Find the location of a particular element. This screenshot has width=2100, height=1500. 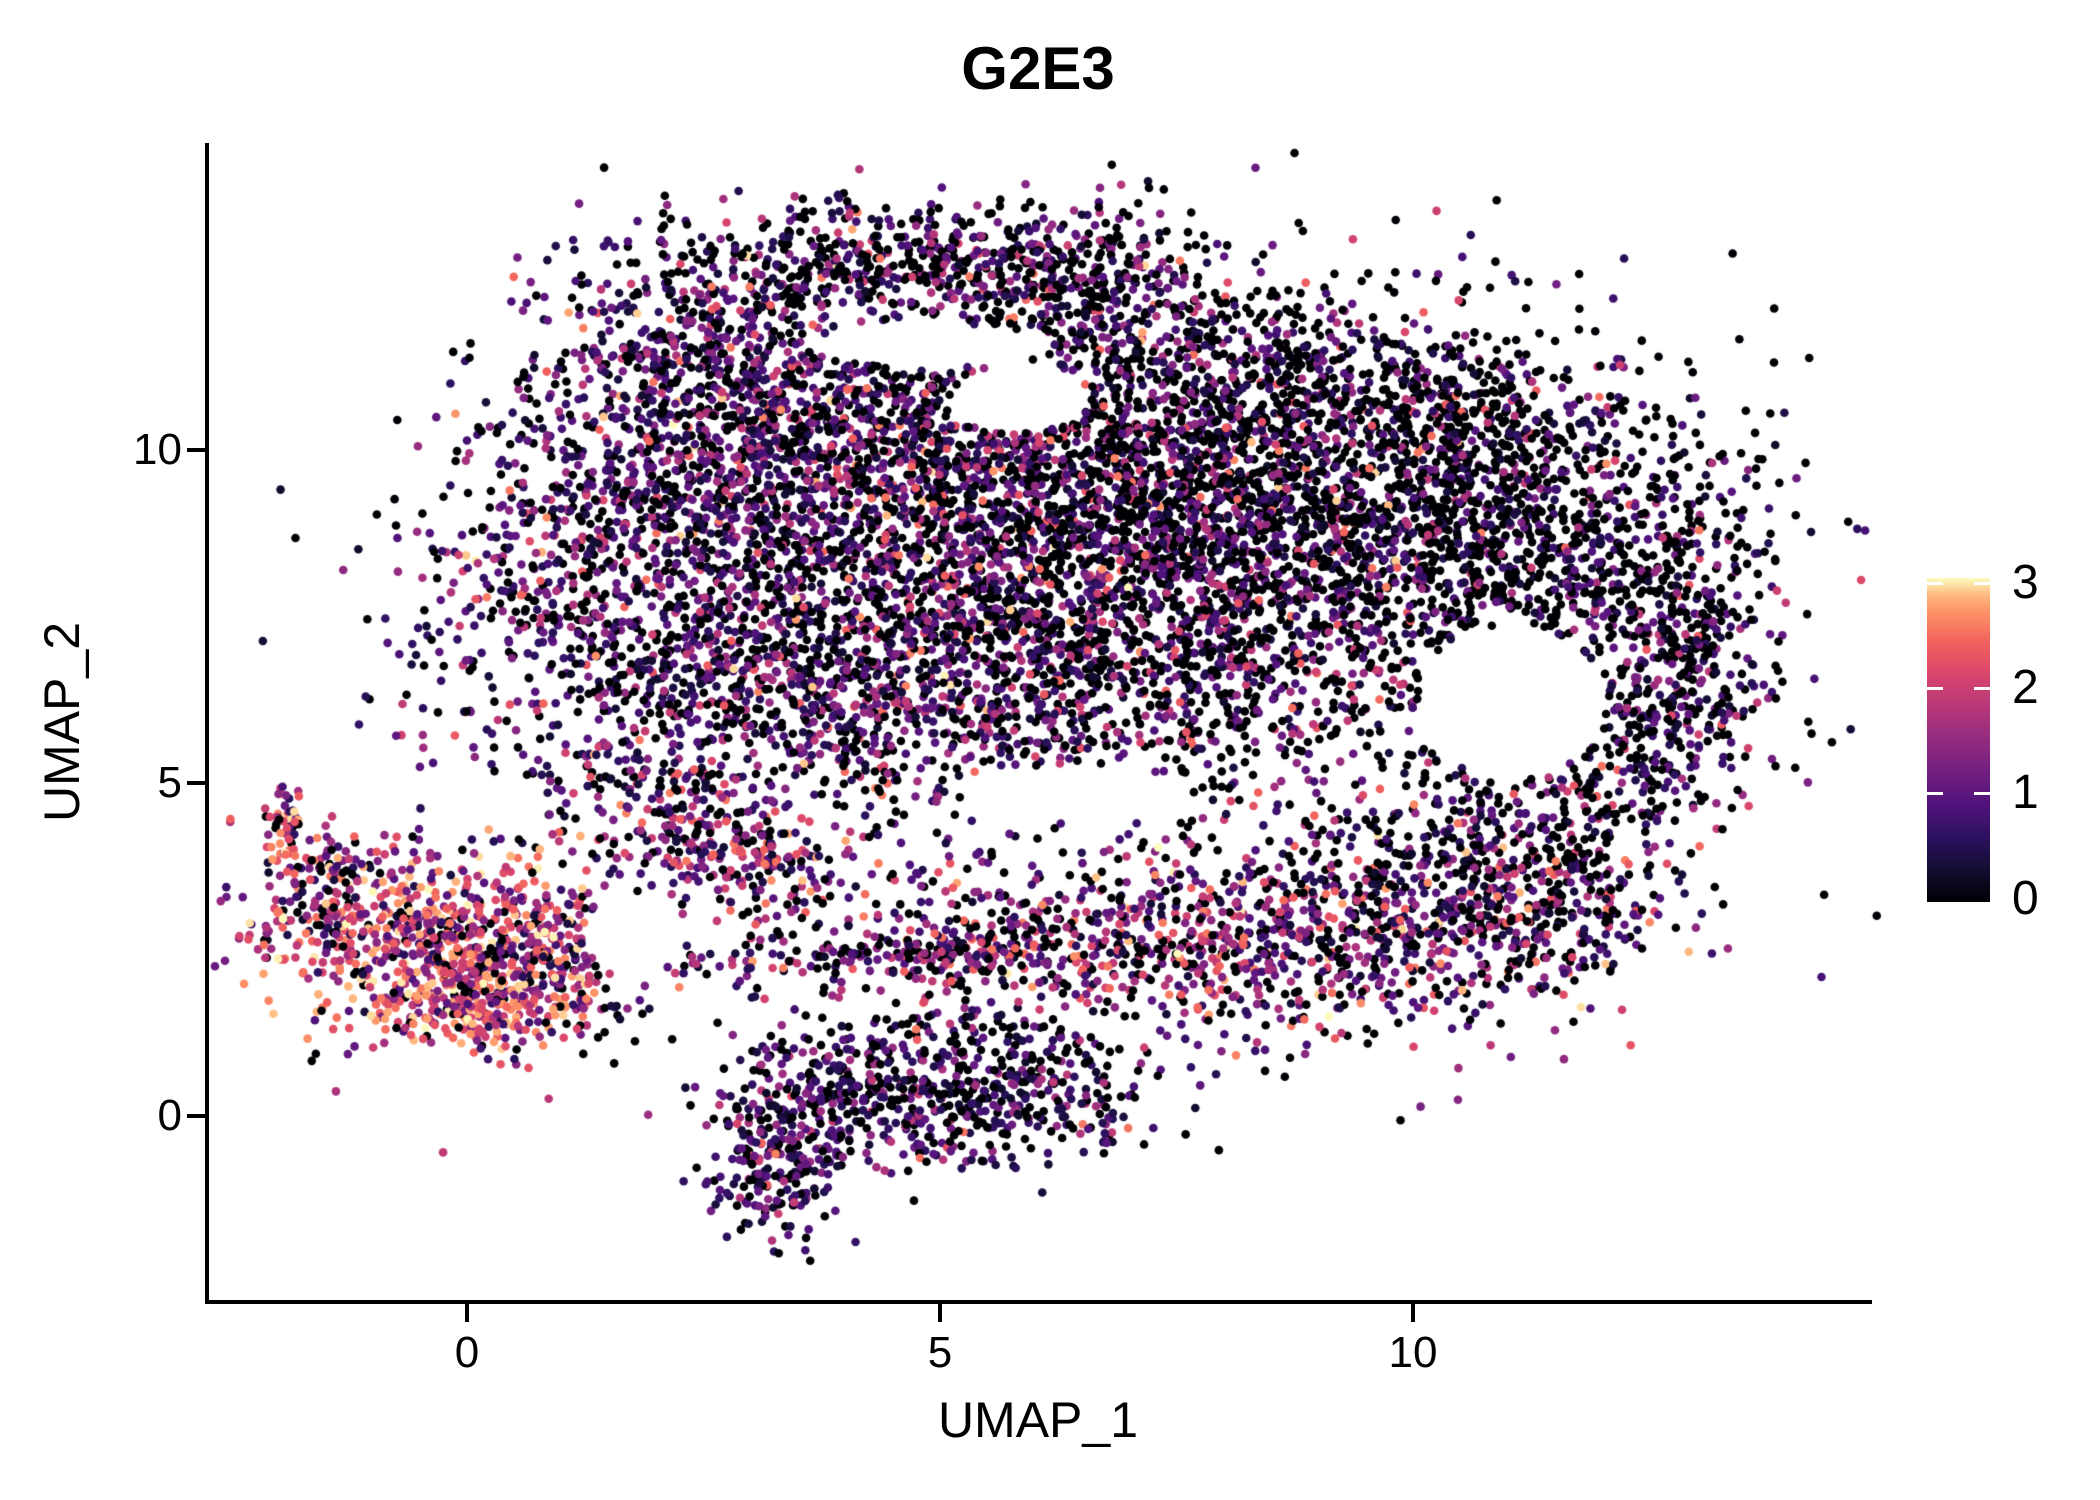

y-tick-label-0: 0 is located at coordinates (169, 1115).